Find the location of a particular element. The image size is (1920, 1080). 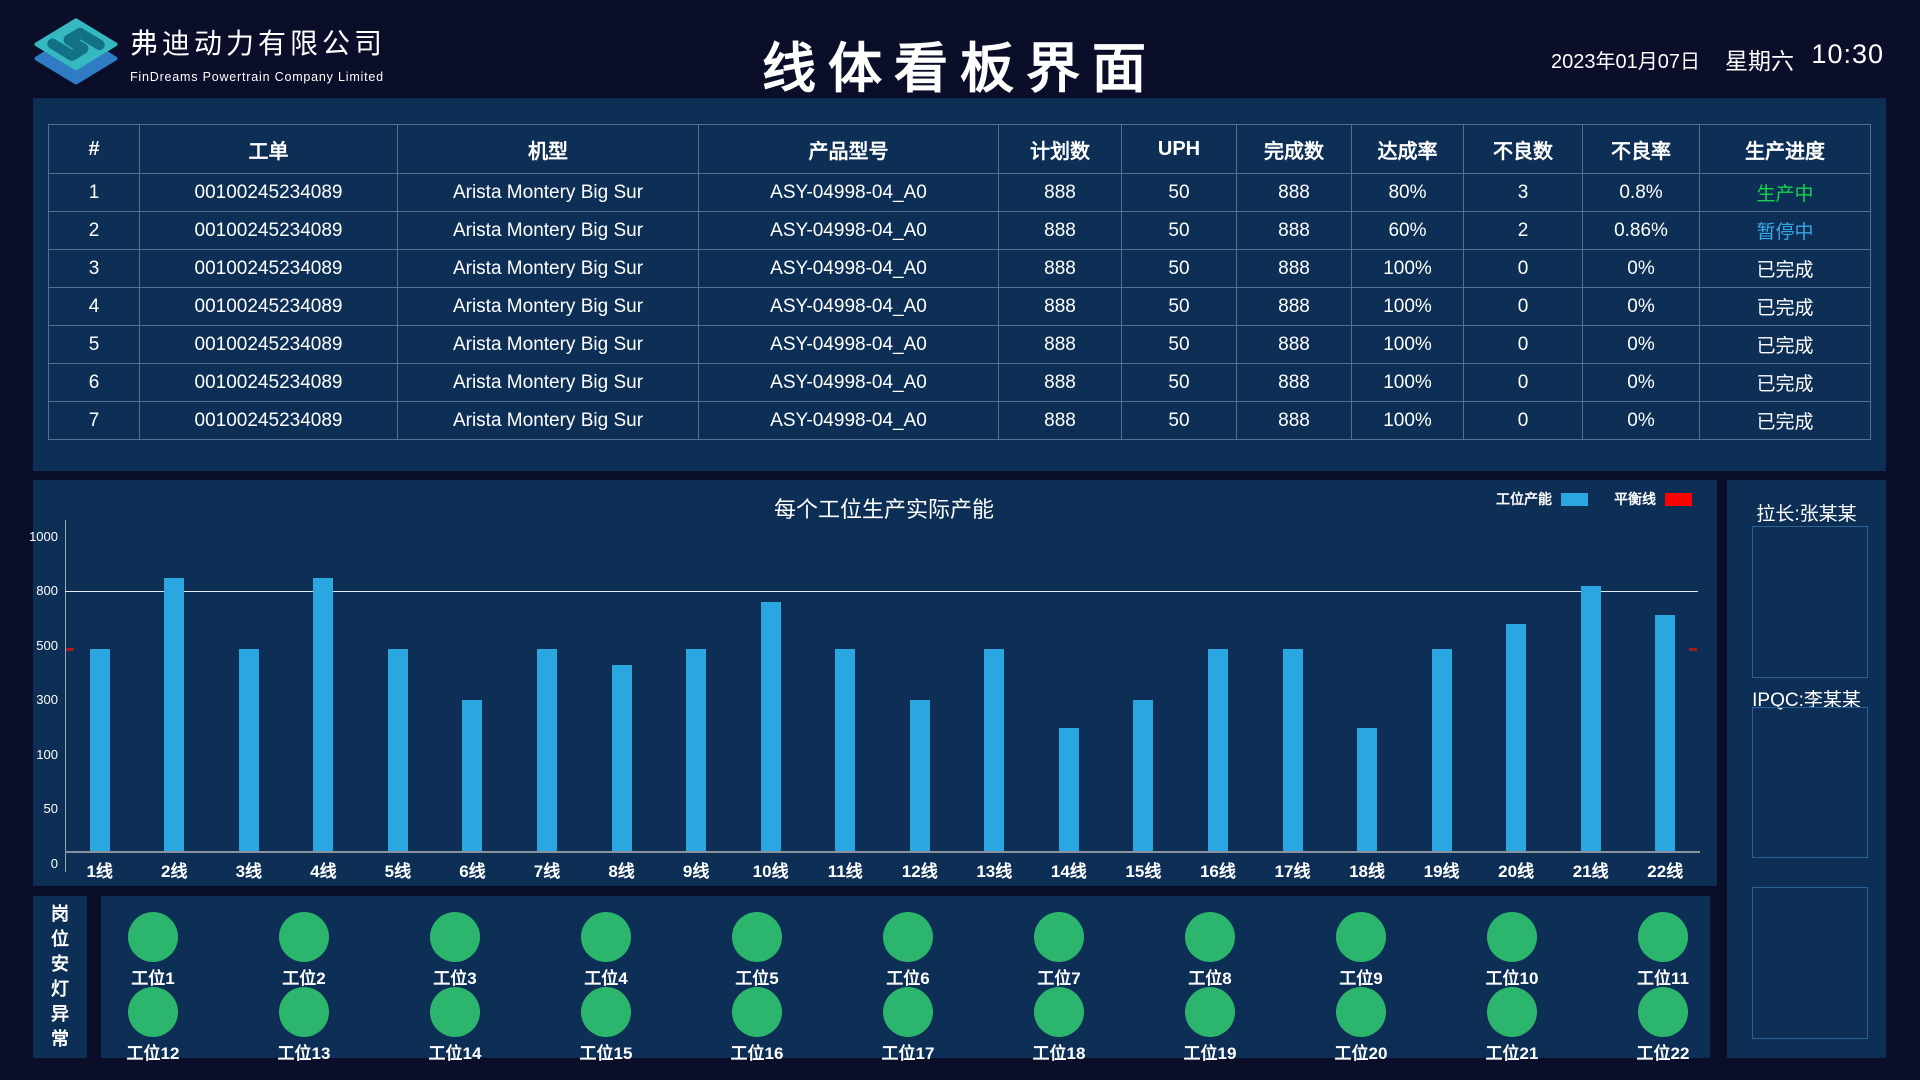

y-axis-tick-label: 100 is located at coordinates (47, 754).